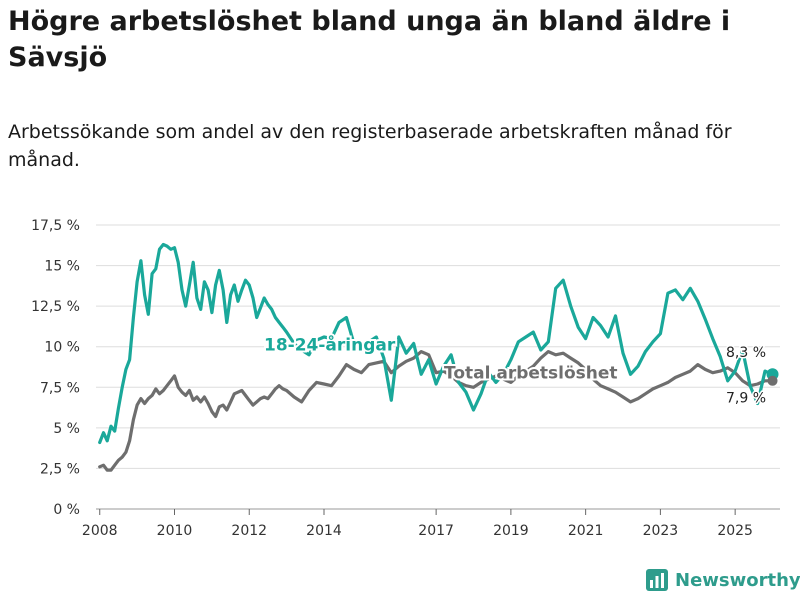 Image resolution: width=800 pixels, height=600 pixels. Describe the element at coordinates (55, 226) in the screenshot. I see `y-tick-label: 17,5 %` at that location.